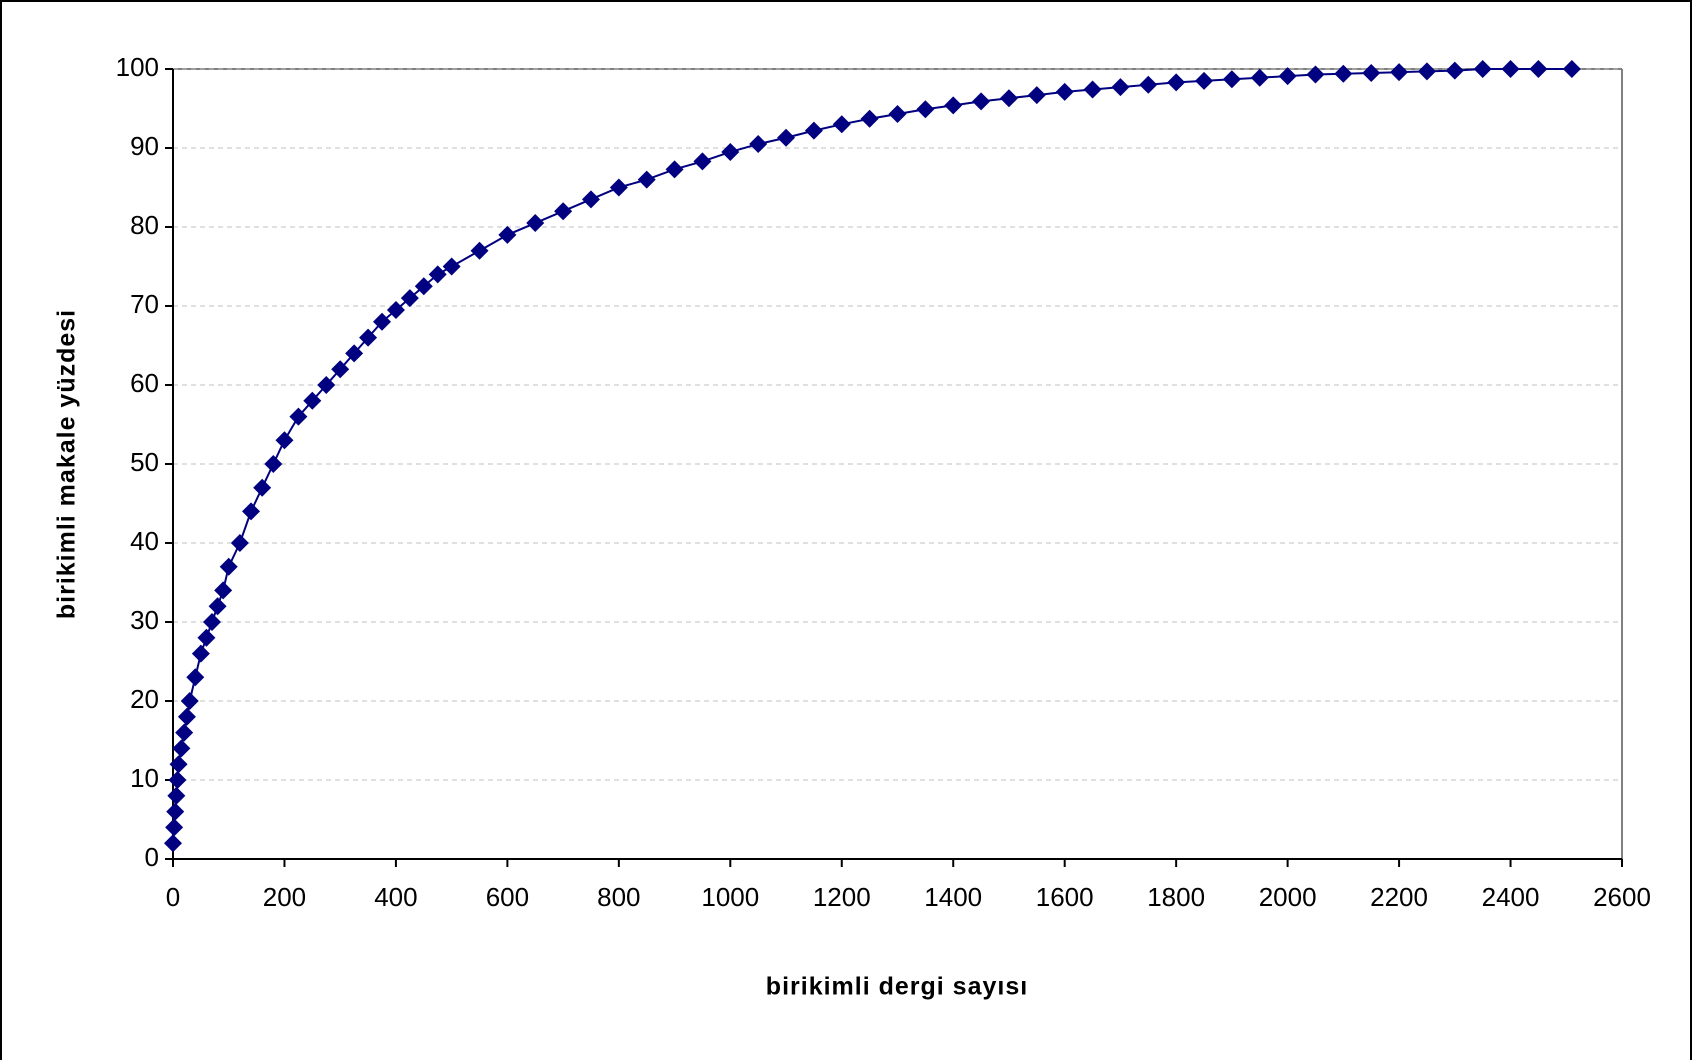 The width and height of the screenshot is (1692, 1060). Describe the element at coordinates (1288, 897) in the screenshot. I see `x-tick-label: 2000` at that location.